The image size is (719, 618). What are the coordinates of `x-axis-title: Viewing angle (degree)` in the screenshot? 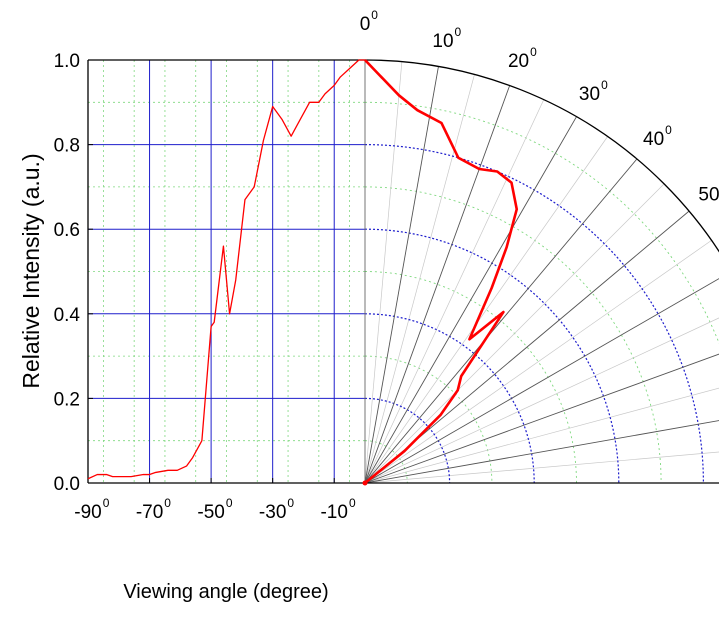 It's located at (225, 592).